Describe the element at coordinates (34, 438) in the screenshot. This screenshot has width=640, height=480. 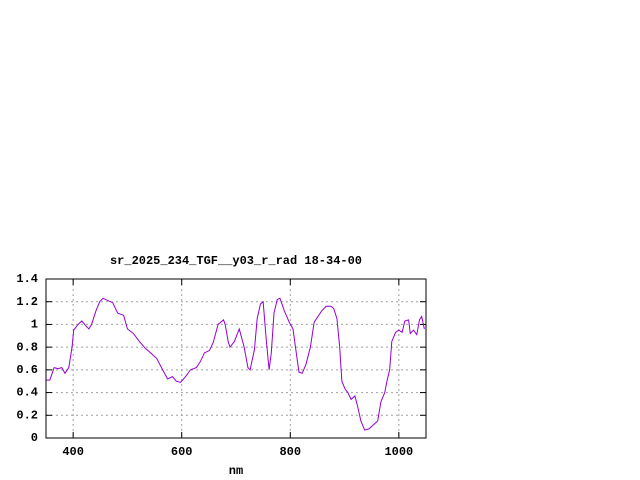
I see `y-tick-label: 0` at that location.